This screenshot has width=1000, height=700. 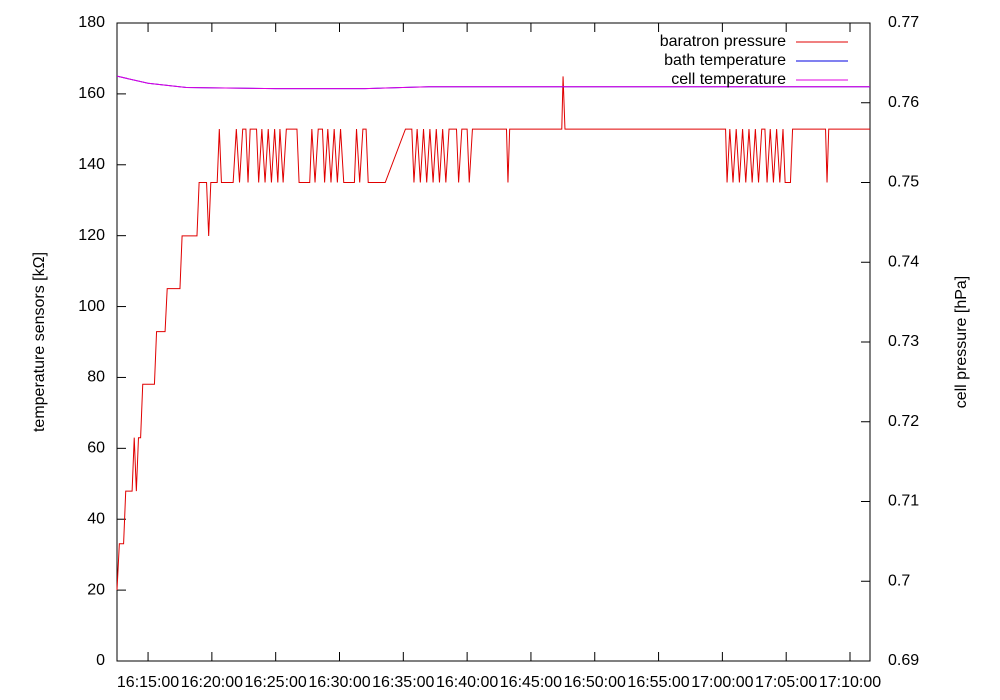 What do you see at coordinates (39, 342) in the screenshot?
I see `y-axis-label: temperature sensors [kΩ]` at bounding box center [39, 342].